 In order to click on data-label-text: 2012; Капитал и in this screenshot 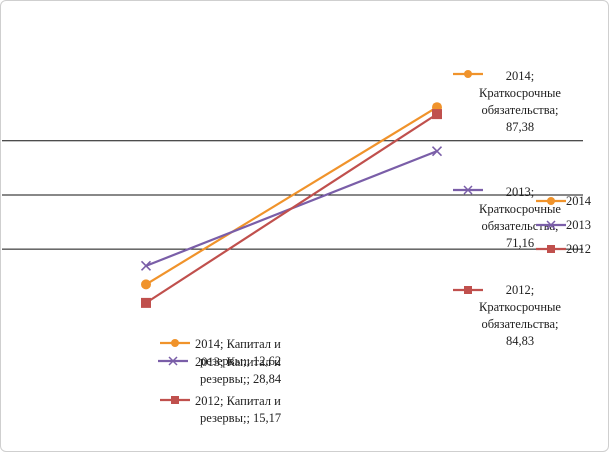, I will do `click(238, 401)`.